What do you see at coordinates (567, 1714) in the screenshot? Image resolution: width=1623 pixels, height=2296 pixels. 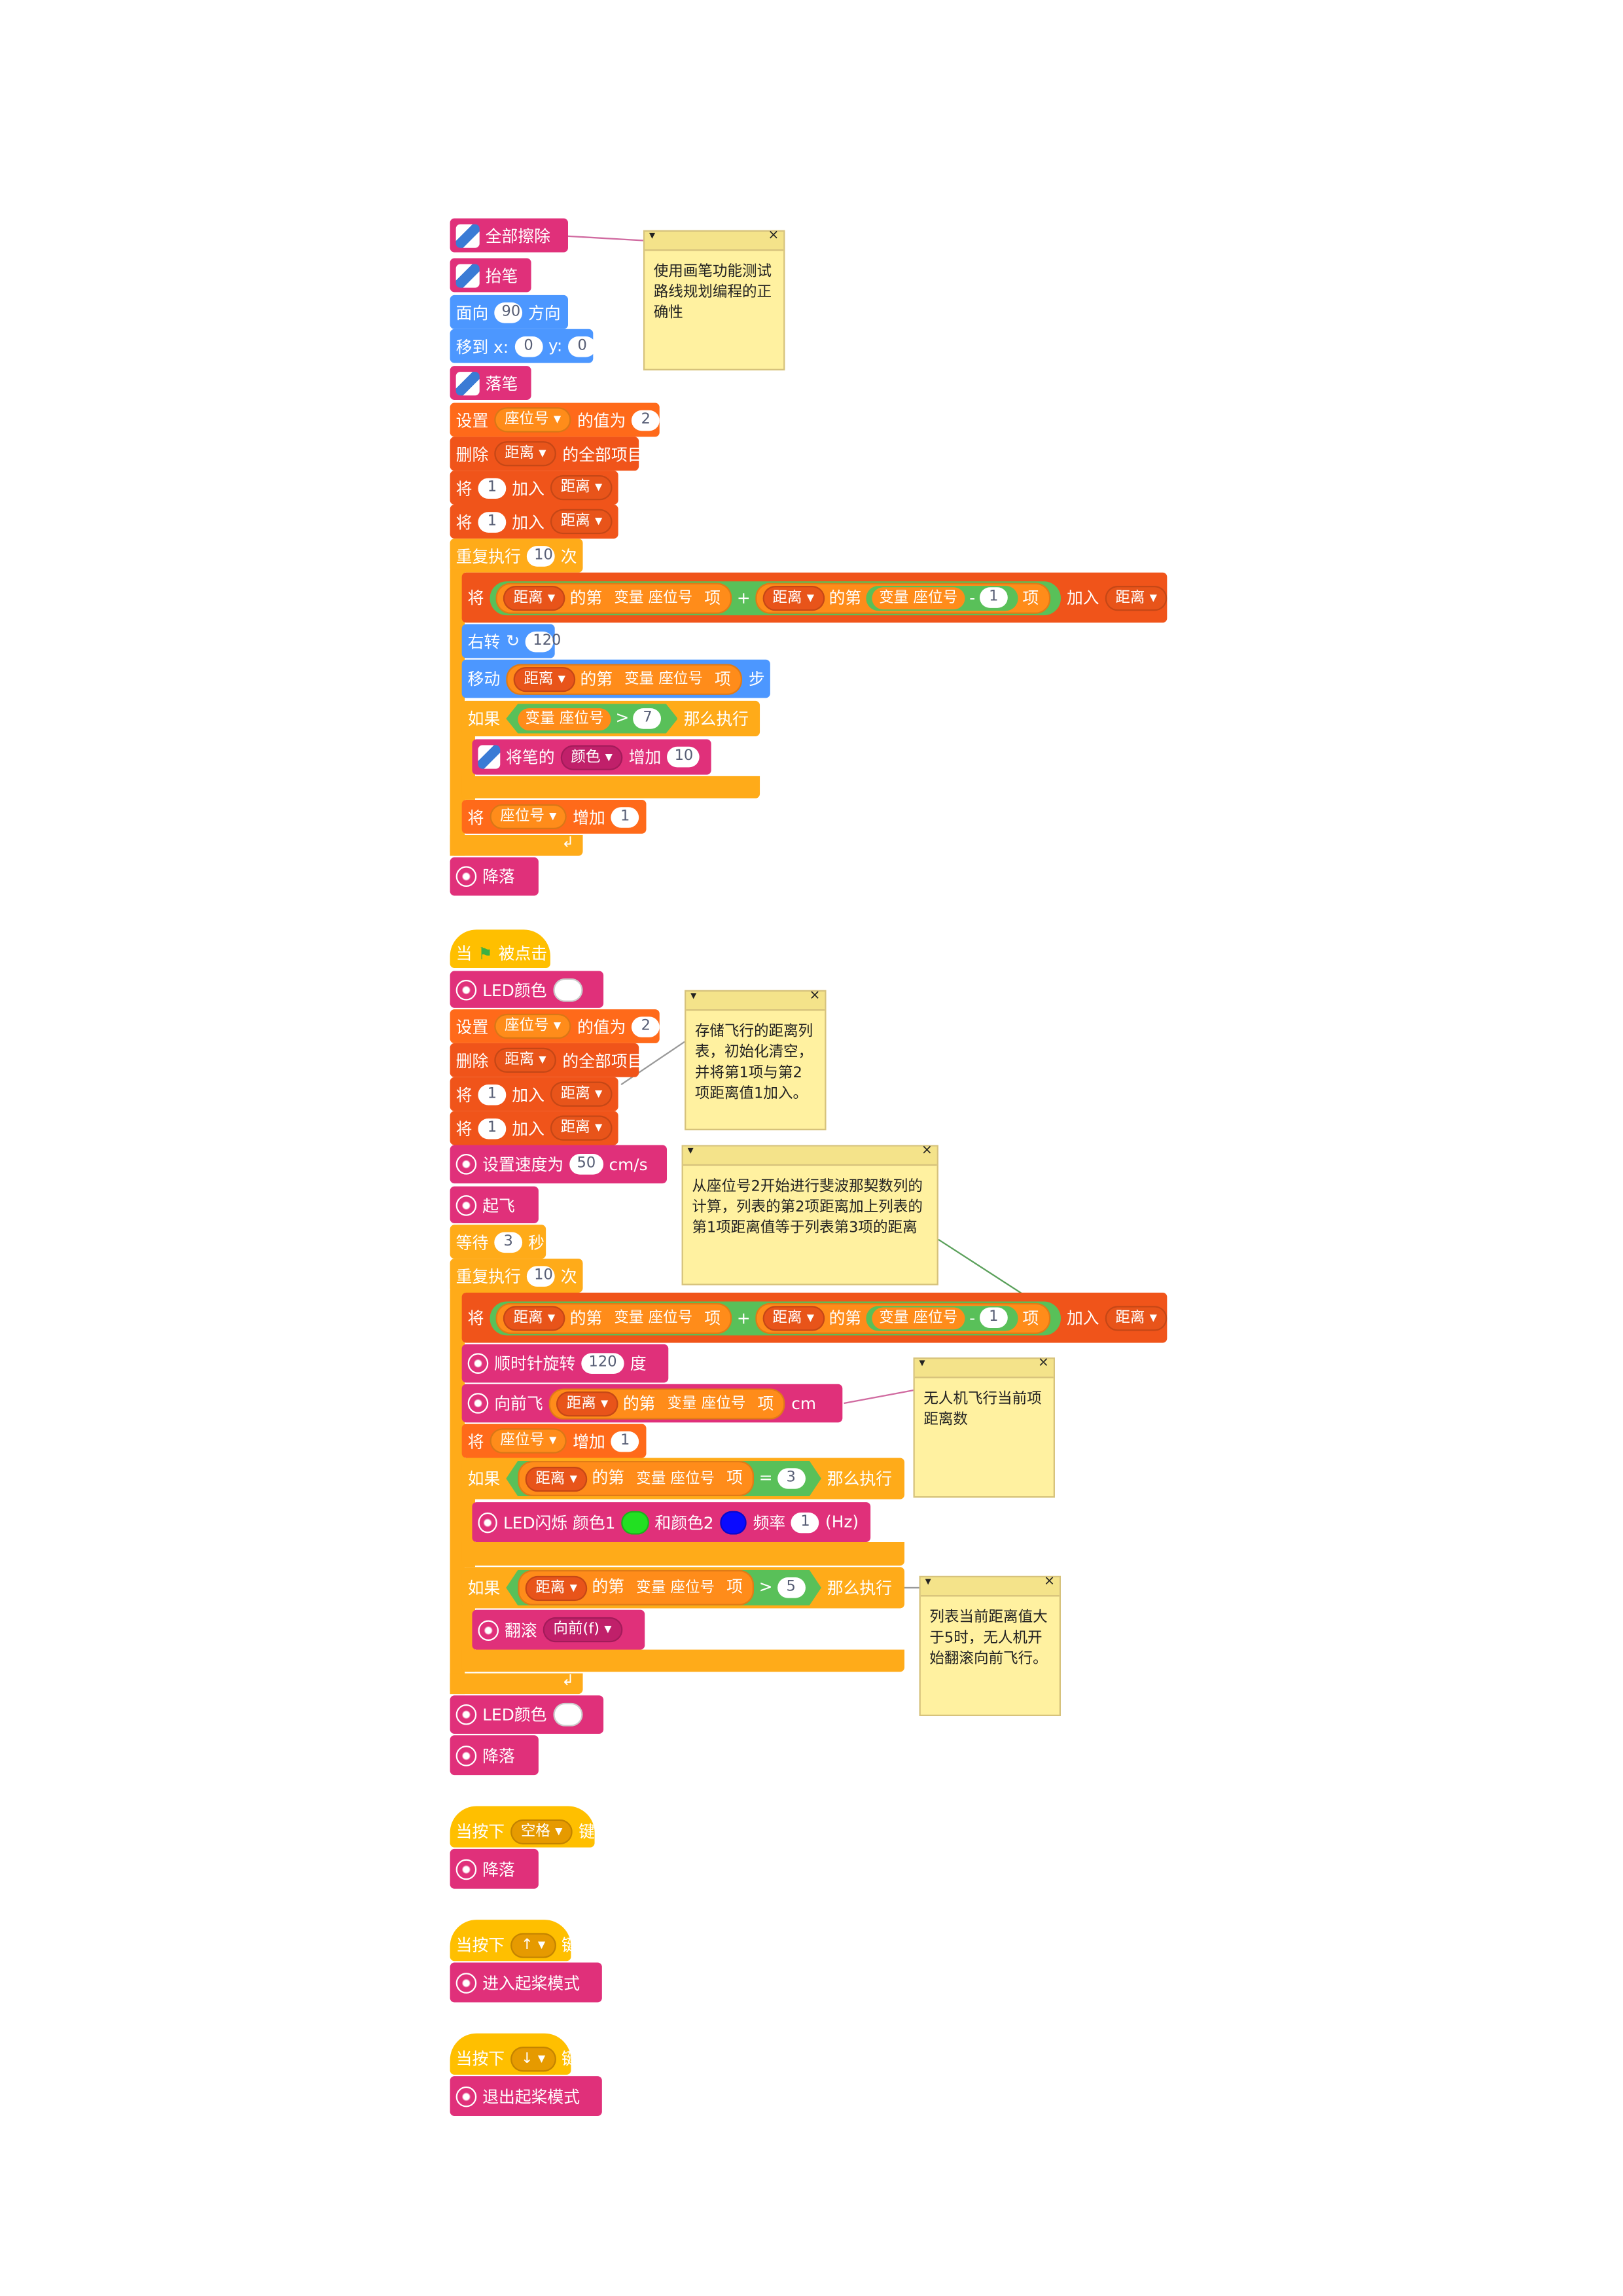 I see `color-picker` at bounding box center [567, 1714].